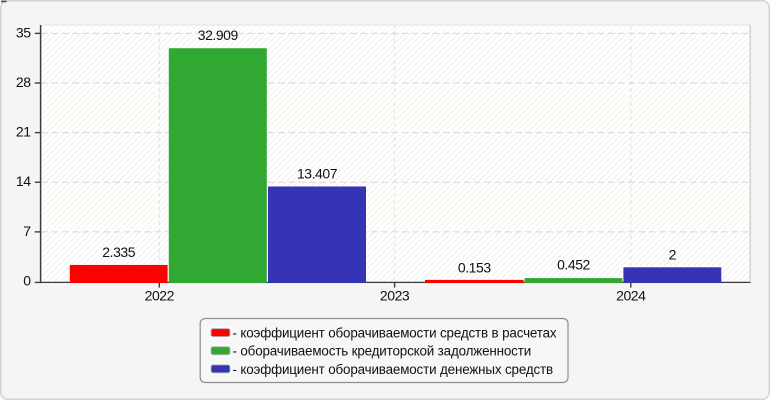 This screenshot has width=770, height=400. What do you see at coordinates (395, 296) in the screenshot?
I see `svg-text: 2023` at bounding box center [395, 296].